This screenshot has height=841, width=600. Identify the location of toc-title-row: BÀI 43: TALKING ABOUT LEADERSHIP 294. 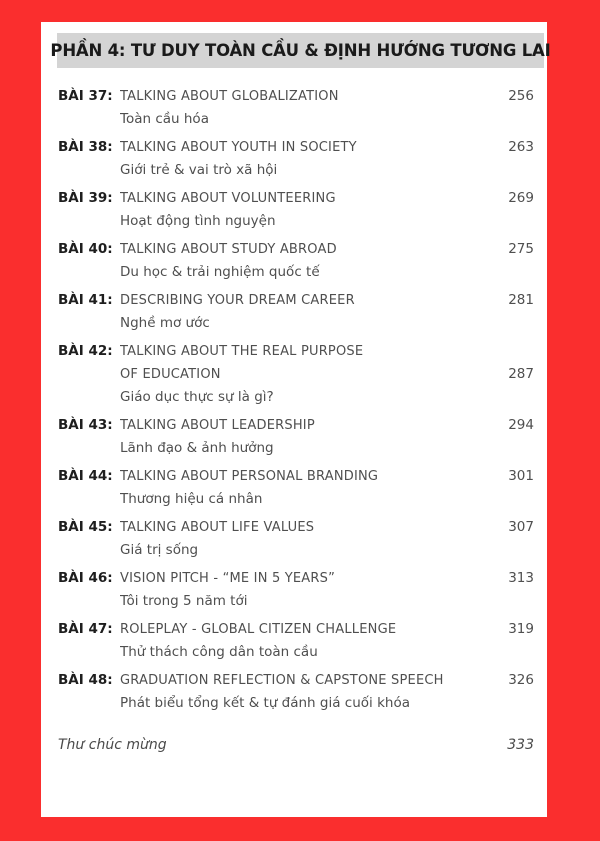
(296, 425).